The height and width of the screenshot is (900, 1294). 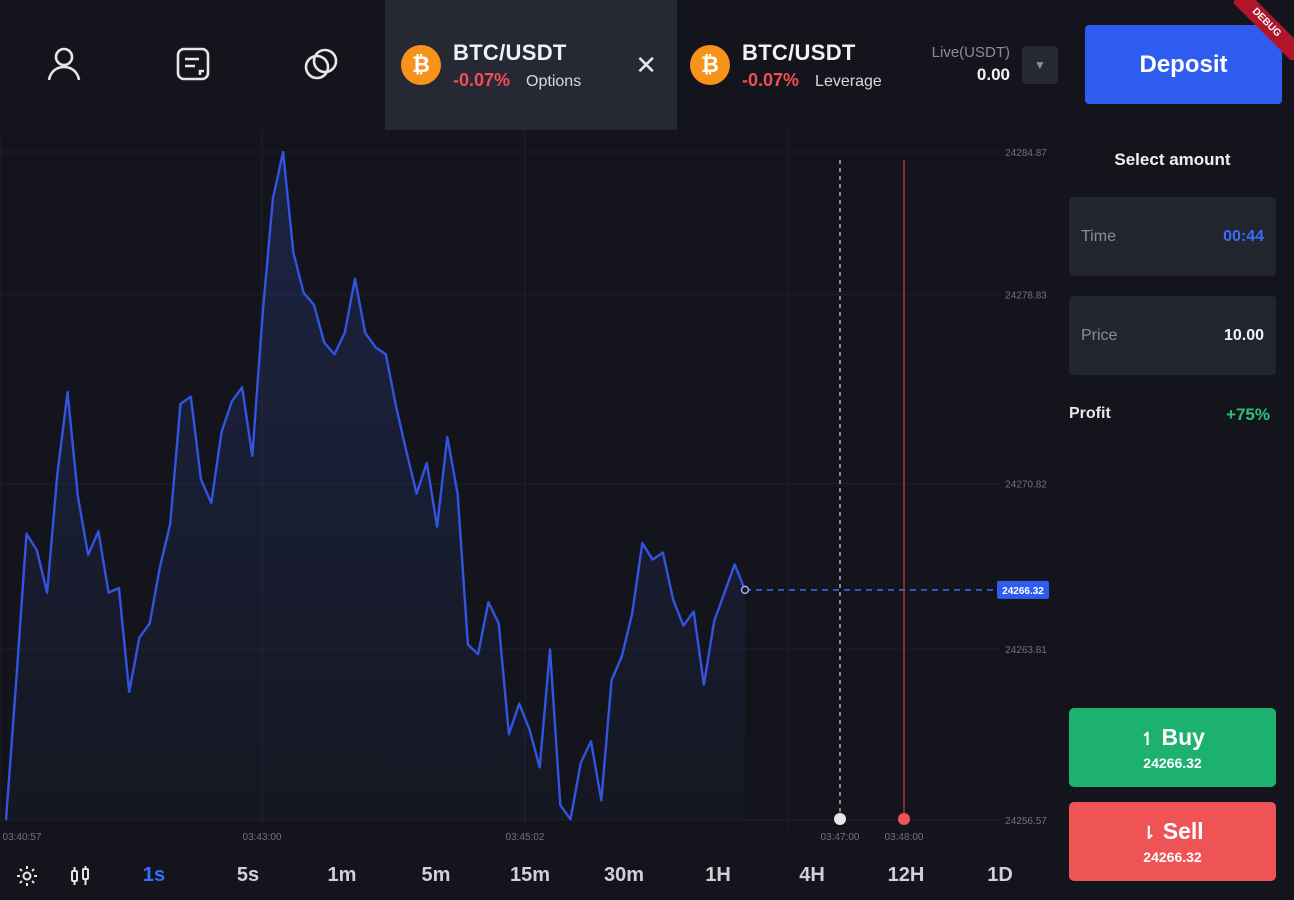 What do you see at coordinates (1026, 485) in the screenshot?
I see `y-tick-label: 24270.82` at bounding box center [1026, 485].